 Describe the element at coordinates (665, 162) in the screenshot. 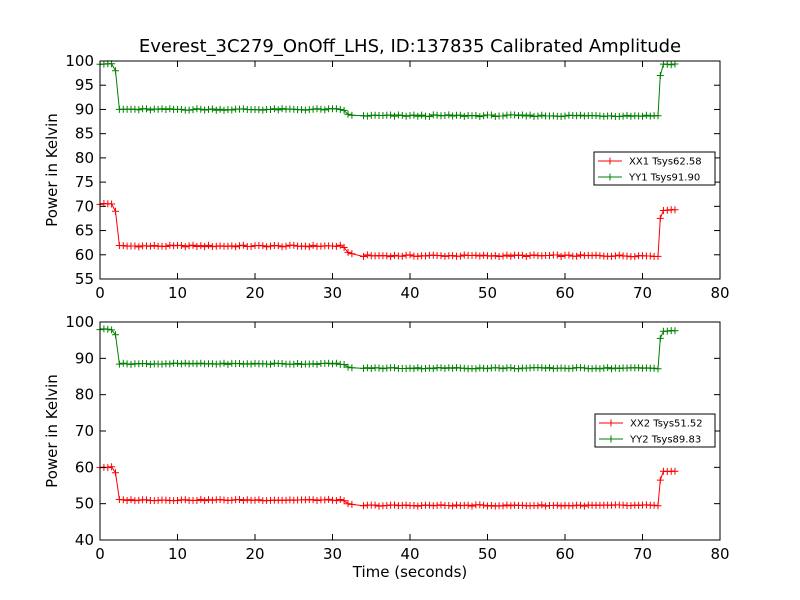

I see `legend-entry: XX1 Tsys62.58` at that location.